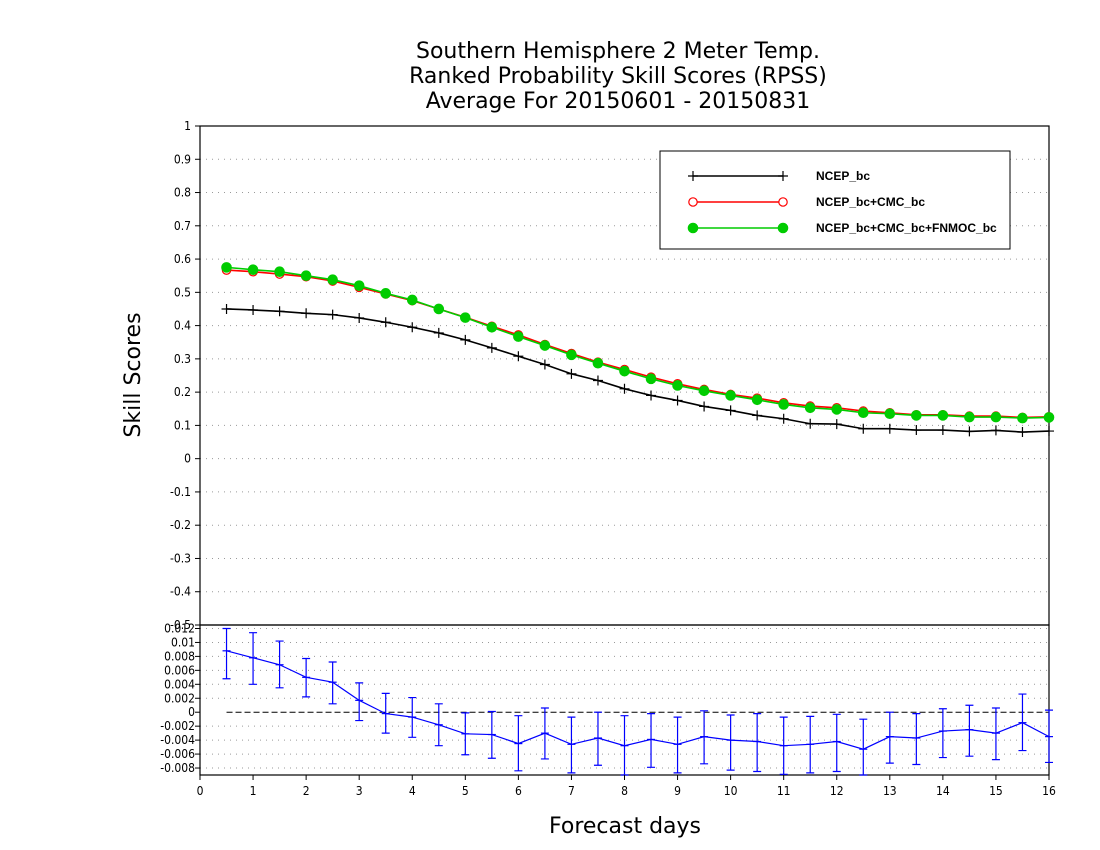 The image size is (1100, 850). I want to click on y-tick-label: 0.4, so click(182, 326).